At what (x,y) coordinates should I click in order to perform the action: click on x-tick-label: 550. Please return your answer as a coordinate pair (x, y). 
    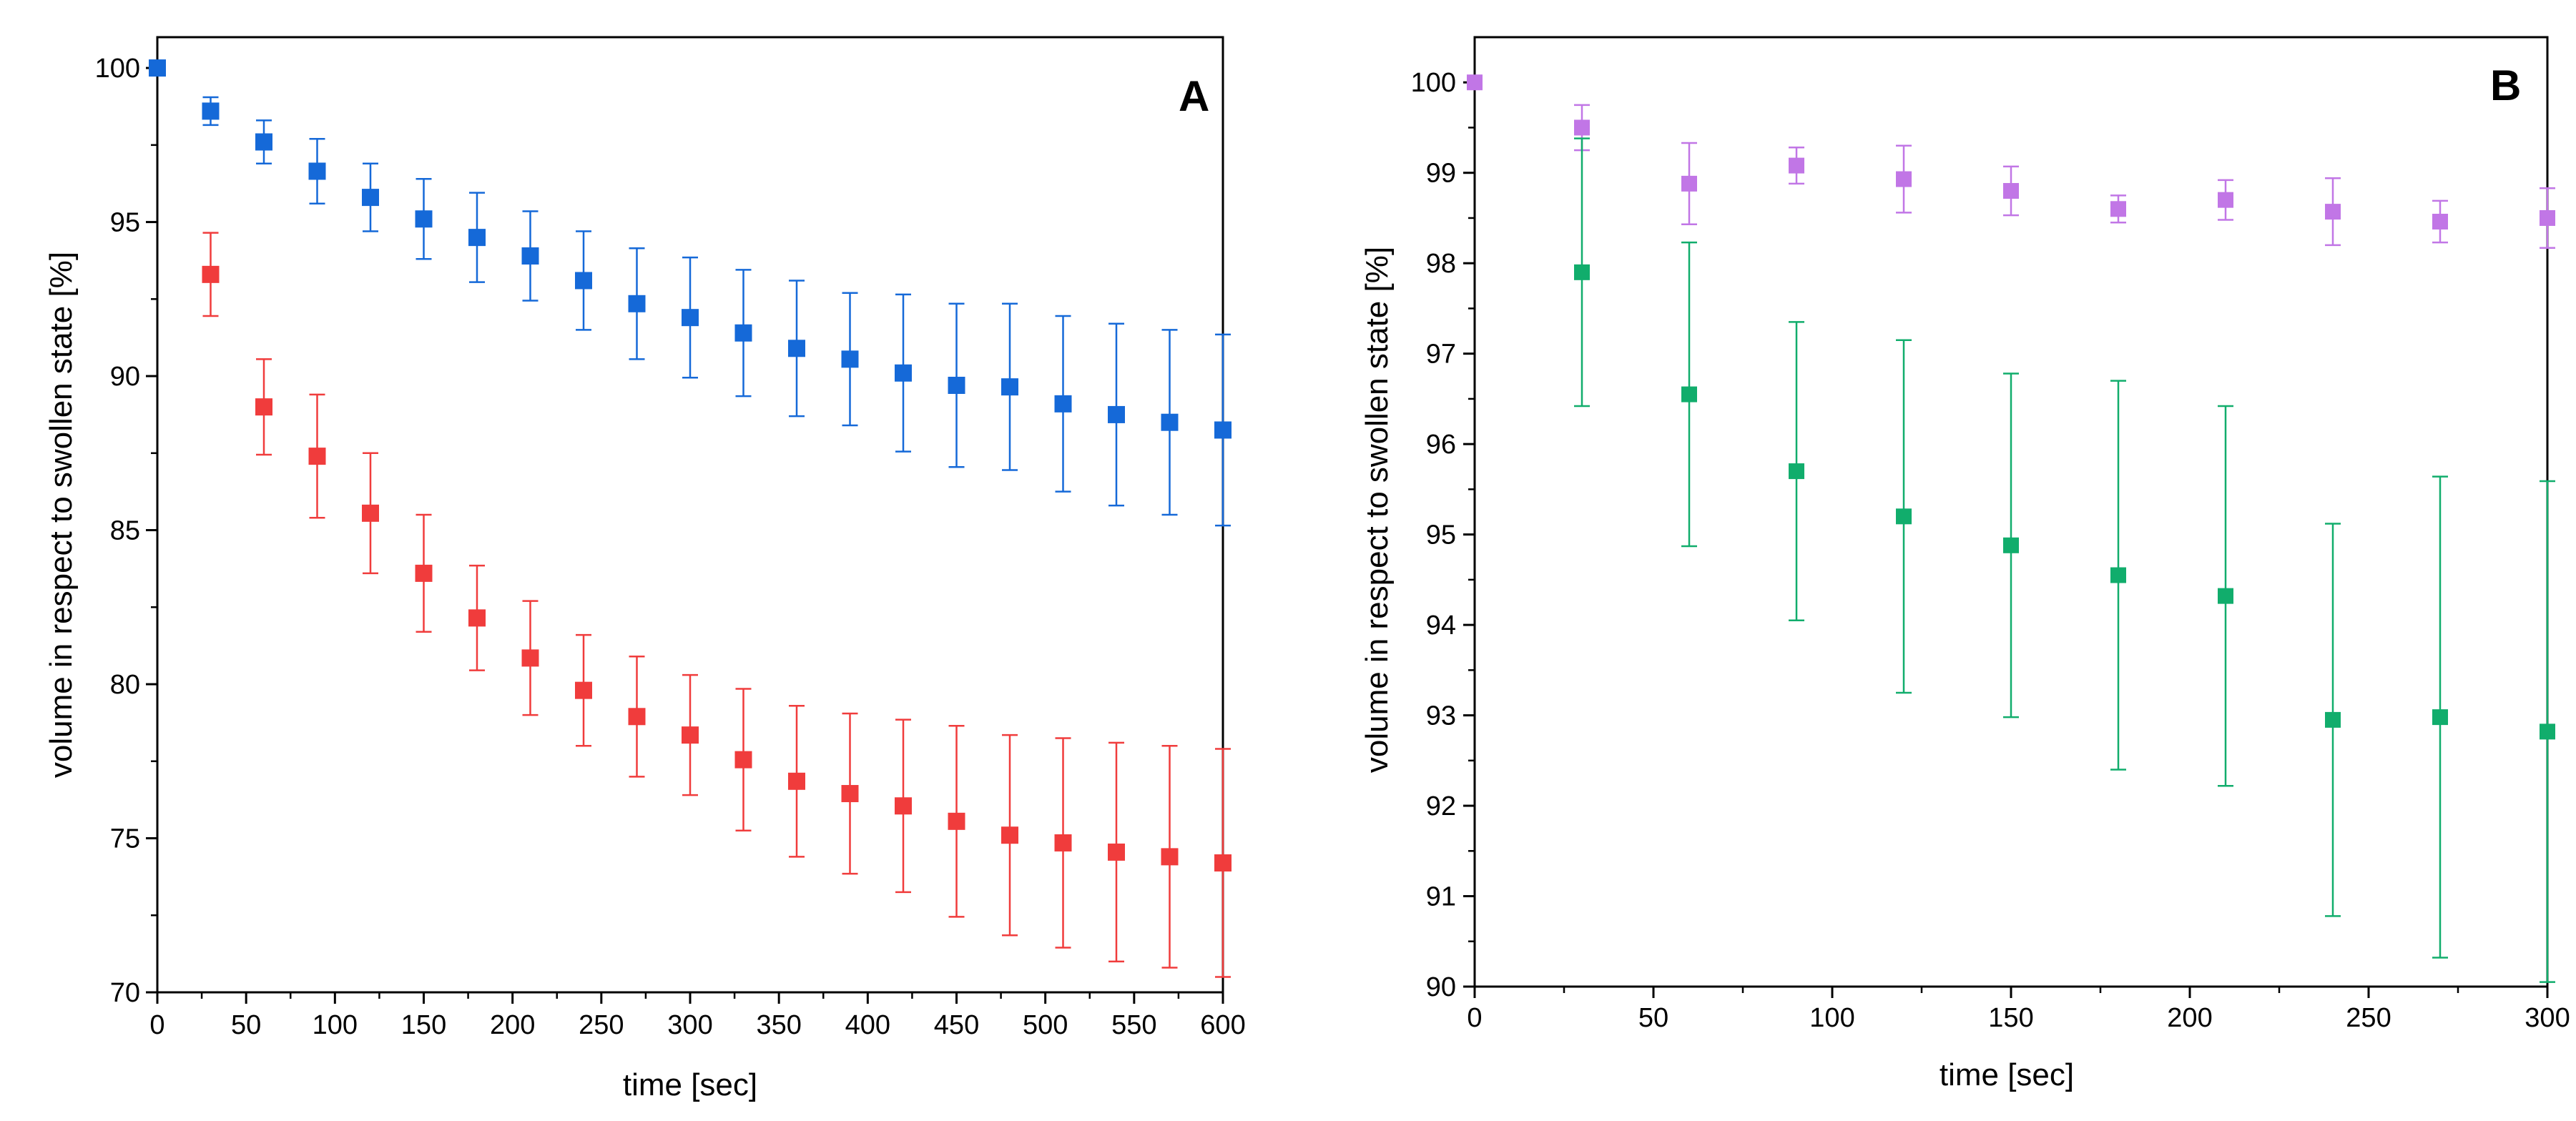
    Looking at the image, I should click on (1134, 1025).